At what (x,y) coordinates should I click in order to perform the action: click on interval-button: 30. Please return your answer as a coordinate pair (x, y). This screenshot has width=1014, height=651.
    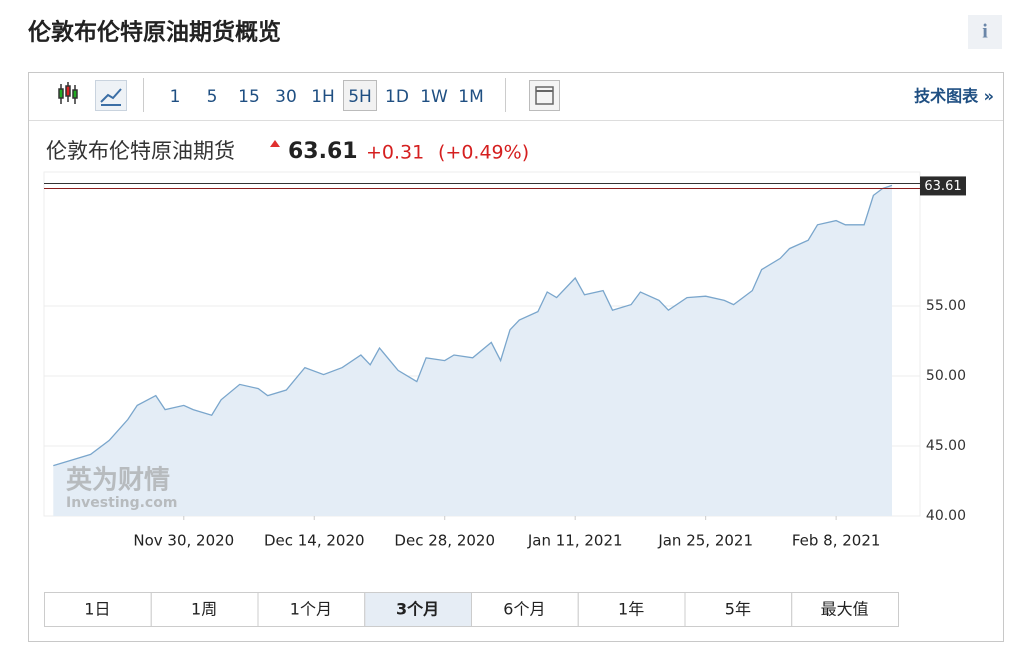
    Looking at the image, I should click on (286, 97).